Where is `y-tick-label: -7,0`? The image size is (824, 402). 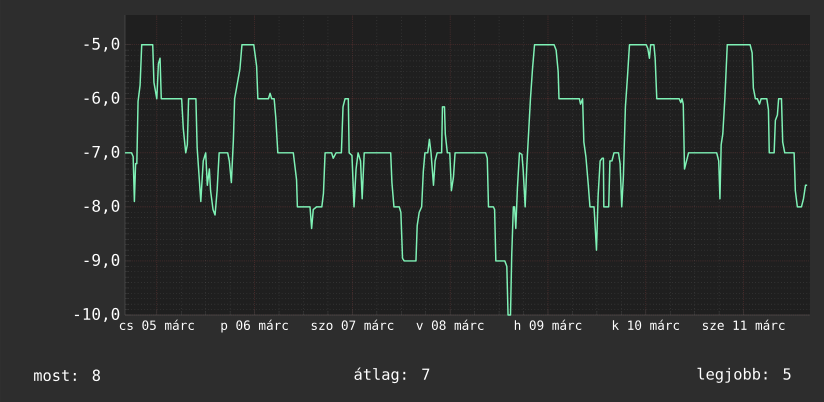
y-tick-label: -7,0 is located at coordinates (102, 153).